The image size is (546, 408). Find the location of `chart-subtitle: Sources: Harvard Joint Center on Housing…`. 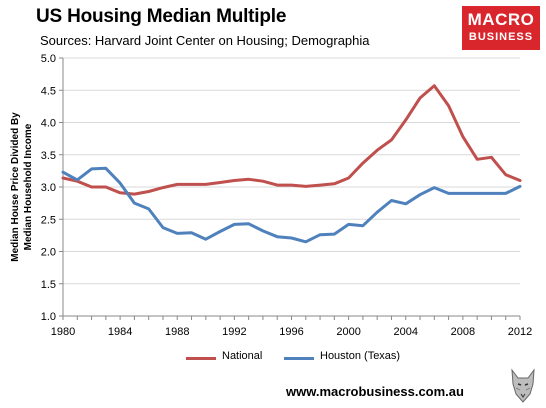

chart-subtitle: Sources: Harvard Joint Center on Housing… is located at coordinates (205, 40).